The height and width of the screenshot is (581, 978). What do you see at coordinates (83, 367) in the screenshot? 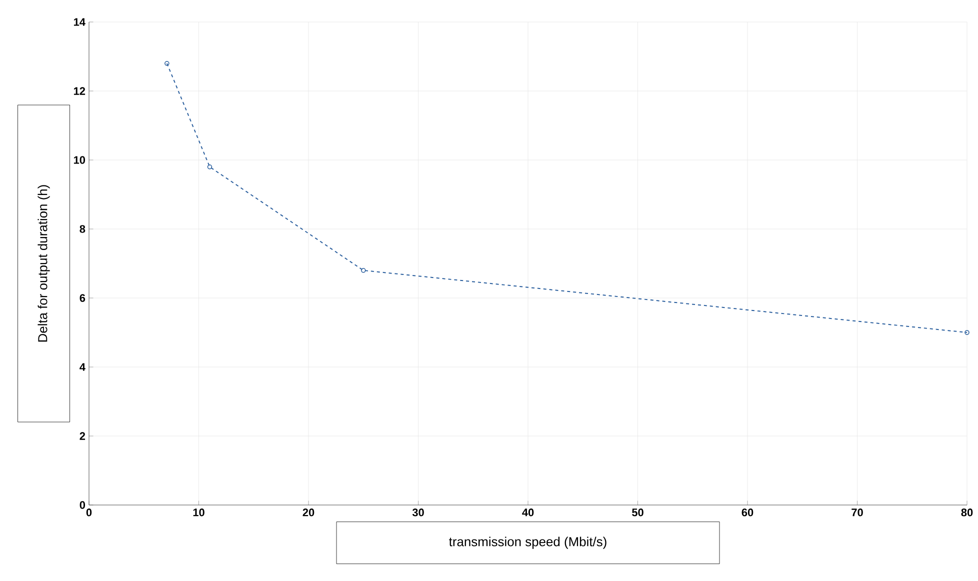
I see `y-tick-label: 4` at bounding box center [83, 367].